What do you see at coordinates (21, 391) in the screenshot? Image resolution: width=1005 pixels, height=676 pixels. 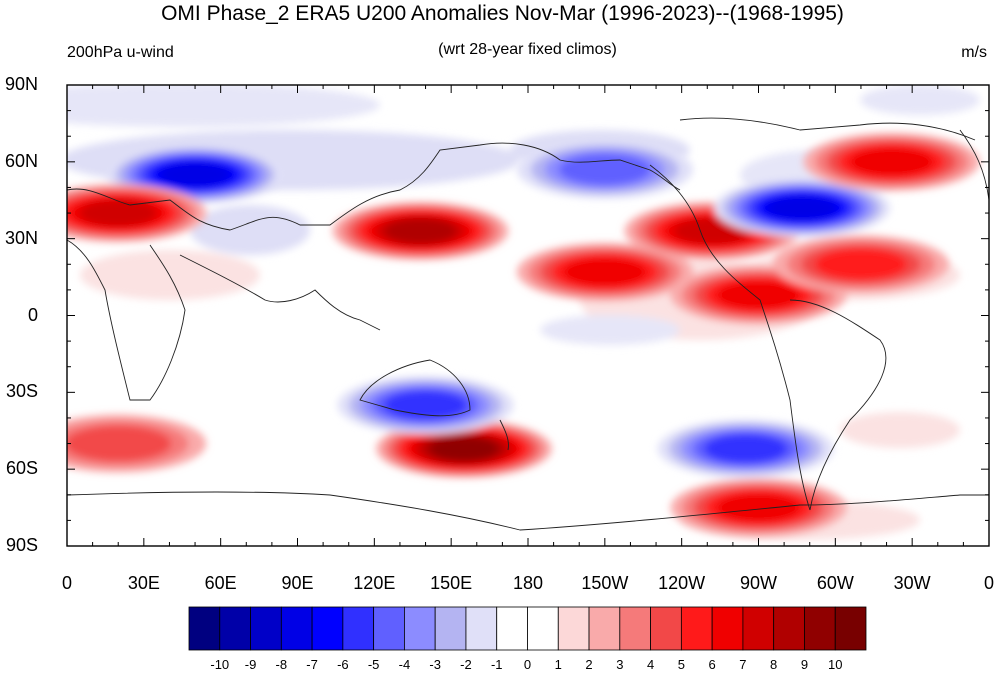 I see `lat-tick-label: 30S` at bounding box center [21, 391].